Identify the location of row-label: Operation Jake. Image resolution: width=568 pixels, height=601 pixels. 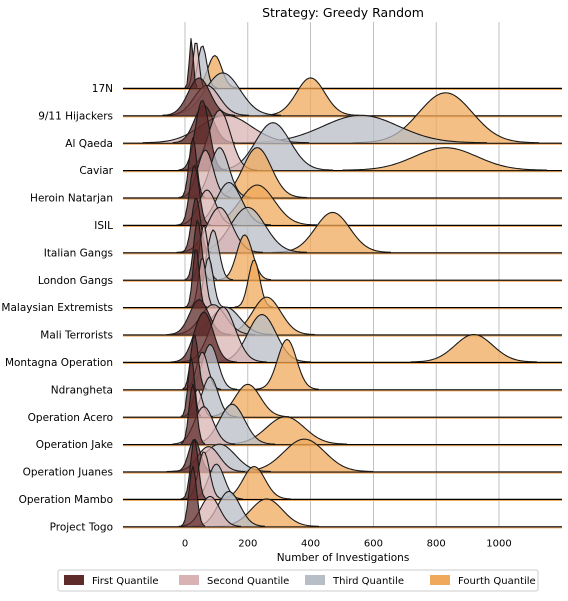
(74, 445).